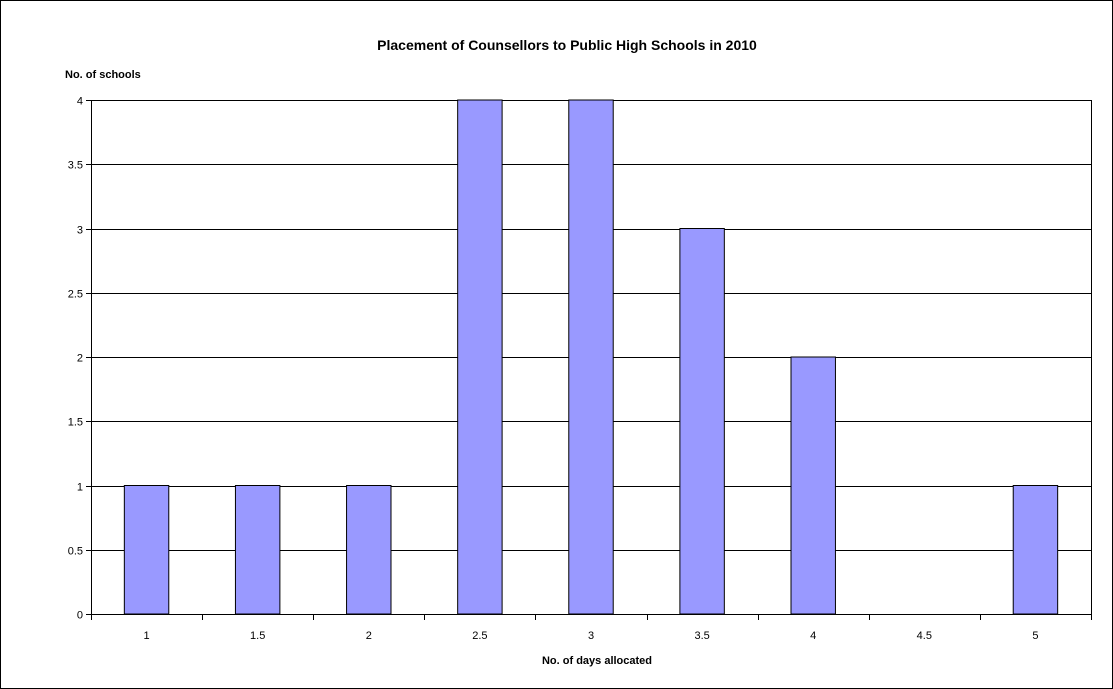 The width and height of the screenshot is (1113, 689). What do you see at coordinates (369, 636) in the screenshot?
I see `x-tick-label: 2` at bounding box center [369, 636].